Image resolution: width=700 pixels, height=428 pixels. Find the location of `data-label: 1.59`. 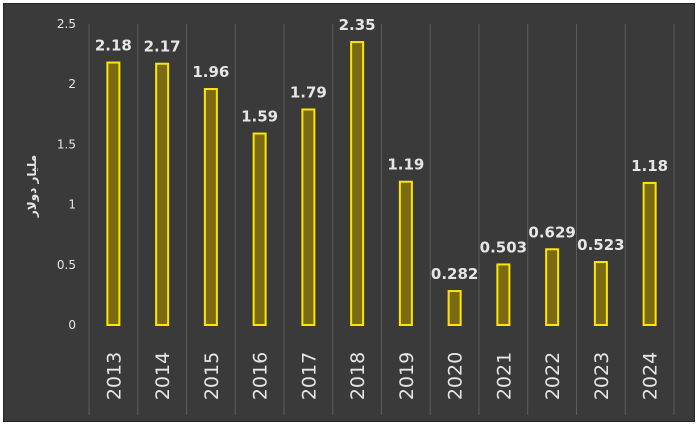

data-label: 1.59 is located at coordinates (259, 117).